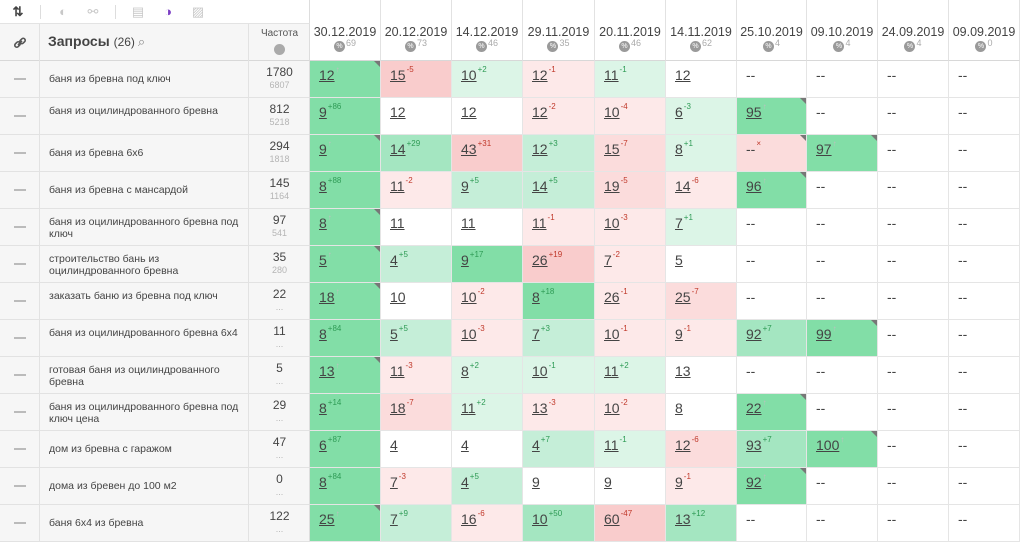  I want to click on position-cell: 9-1, so click(701, 486).